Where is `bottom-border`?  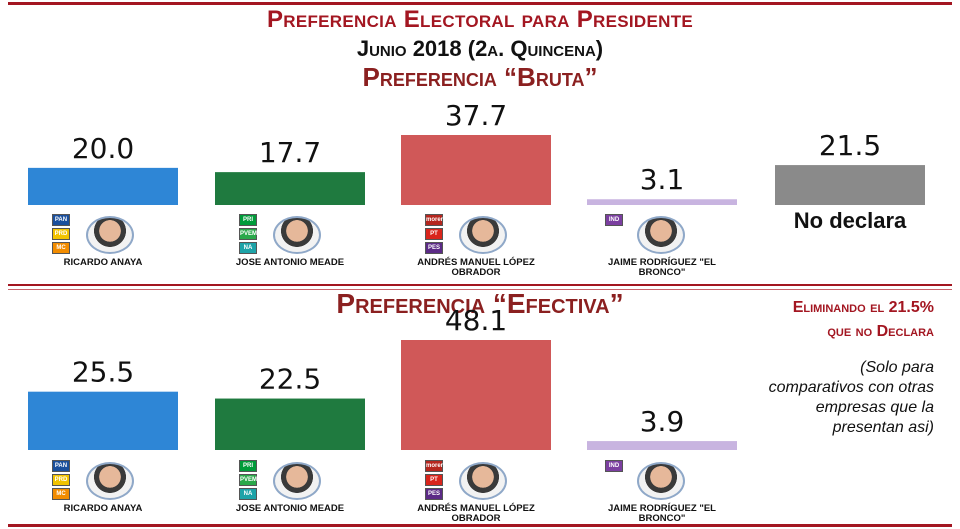 bottom-border is located at coordinates (480, 525).